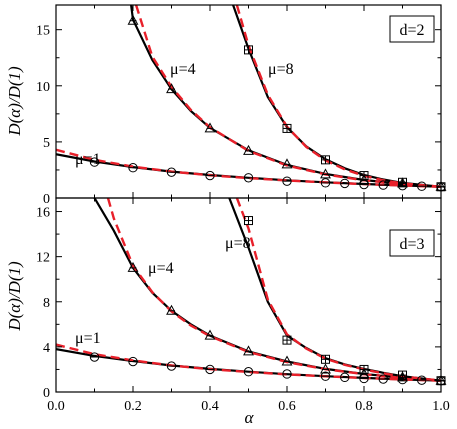 Image resolution: width=457 pixels, height=429 pixels. I want to click on y-tick-label: 15, so click(43, 31).